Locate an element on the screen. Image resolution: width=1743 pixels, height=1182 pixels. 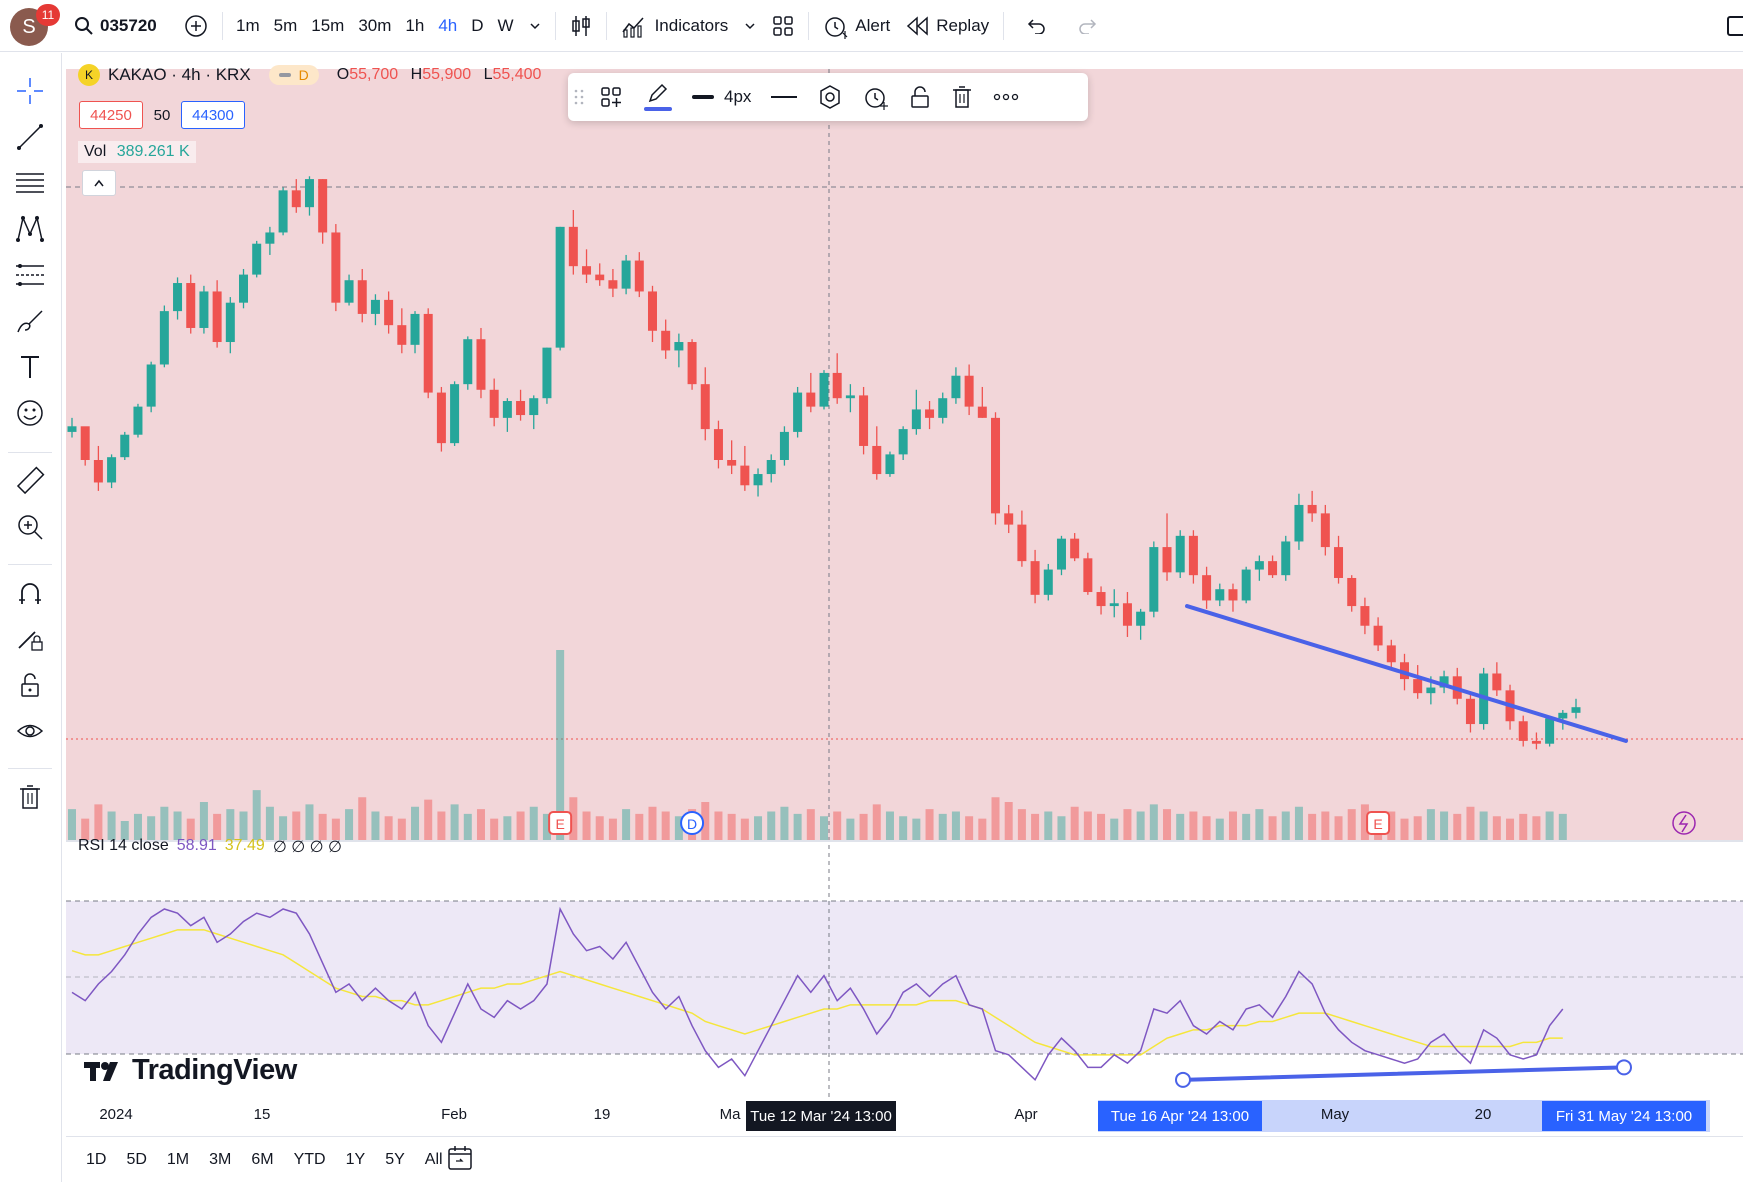
forecast-tool is located at coordinates (30, 275).